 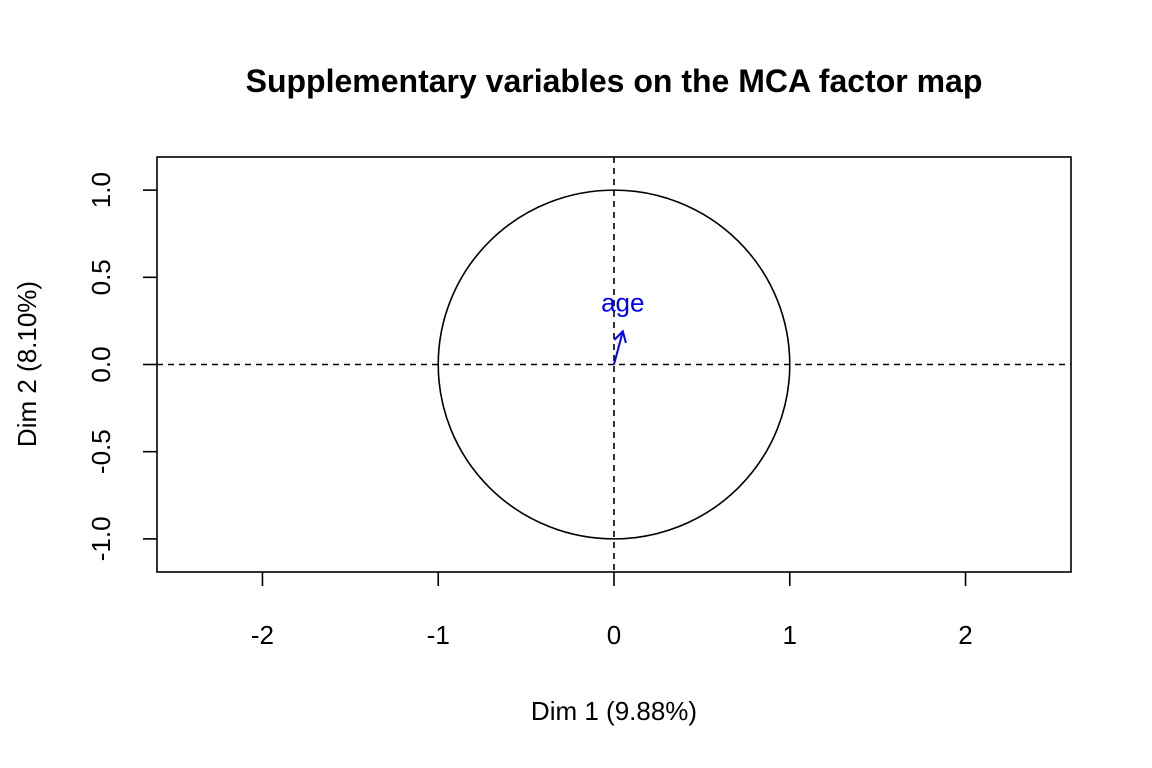 I want to click on y-tick-label: 1.0, so click(x=101, y=190).